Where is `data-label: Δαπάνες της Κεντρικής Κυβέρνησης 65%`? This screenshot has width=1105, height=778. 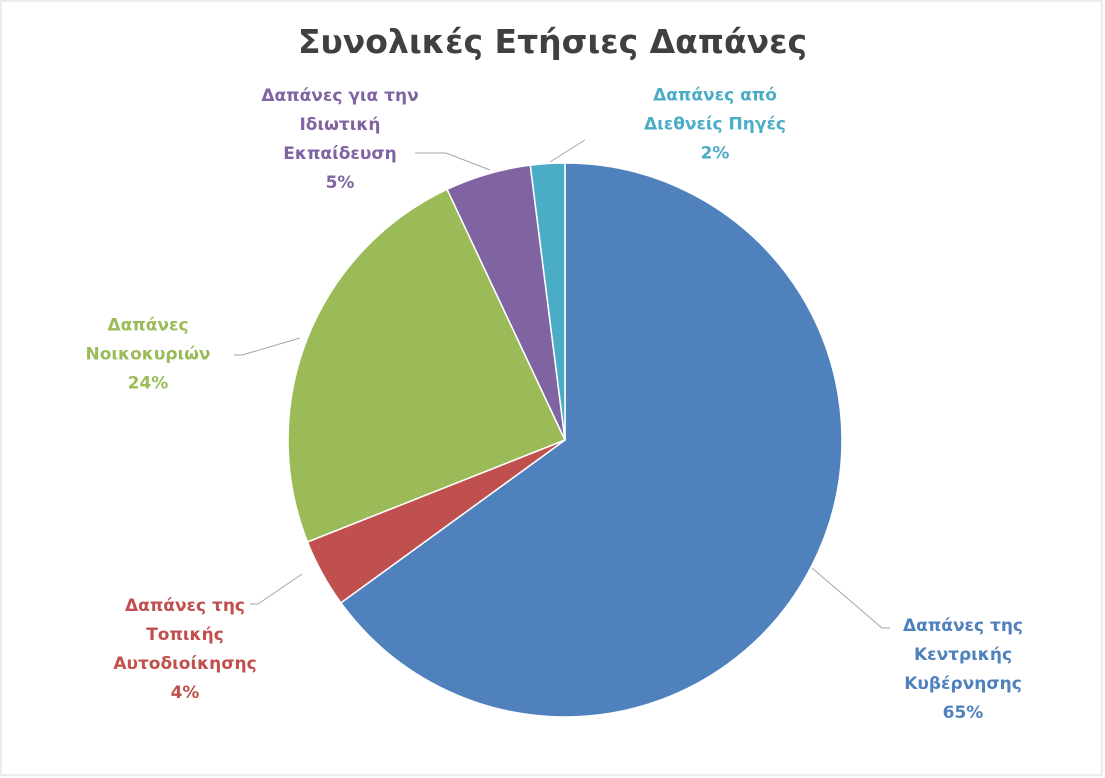
data-label: Δαπάνες της Κεντρικής Κυβέρνησης 65% is located at coordinates (963, 670).